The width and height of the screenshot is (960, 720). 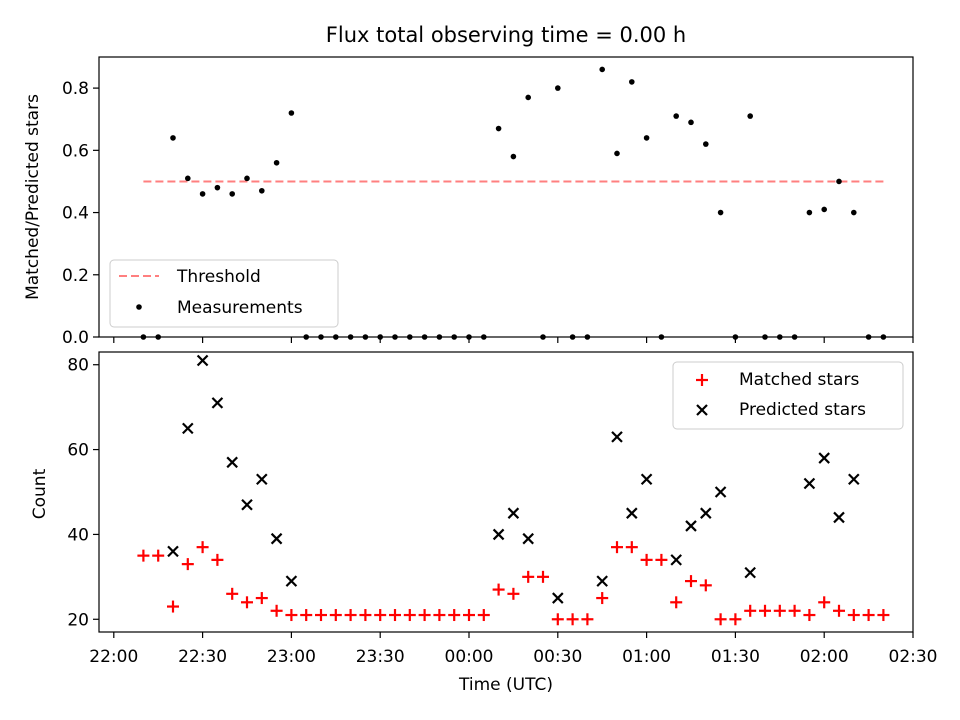 I want to click on matched-legend-marker, so click(x=702, y=380).